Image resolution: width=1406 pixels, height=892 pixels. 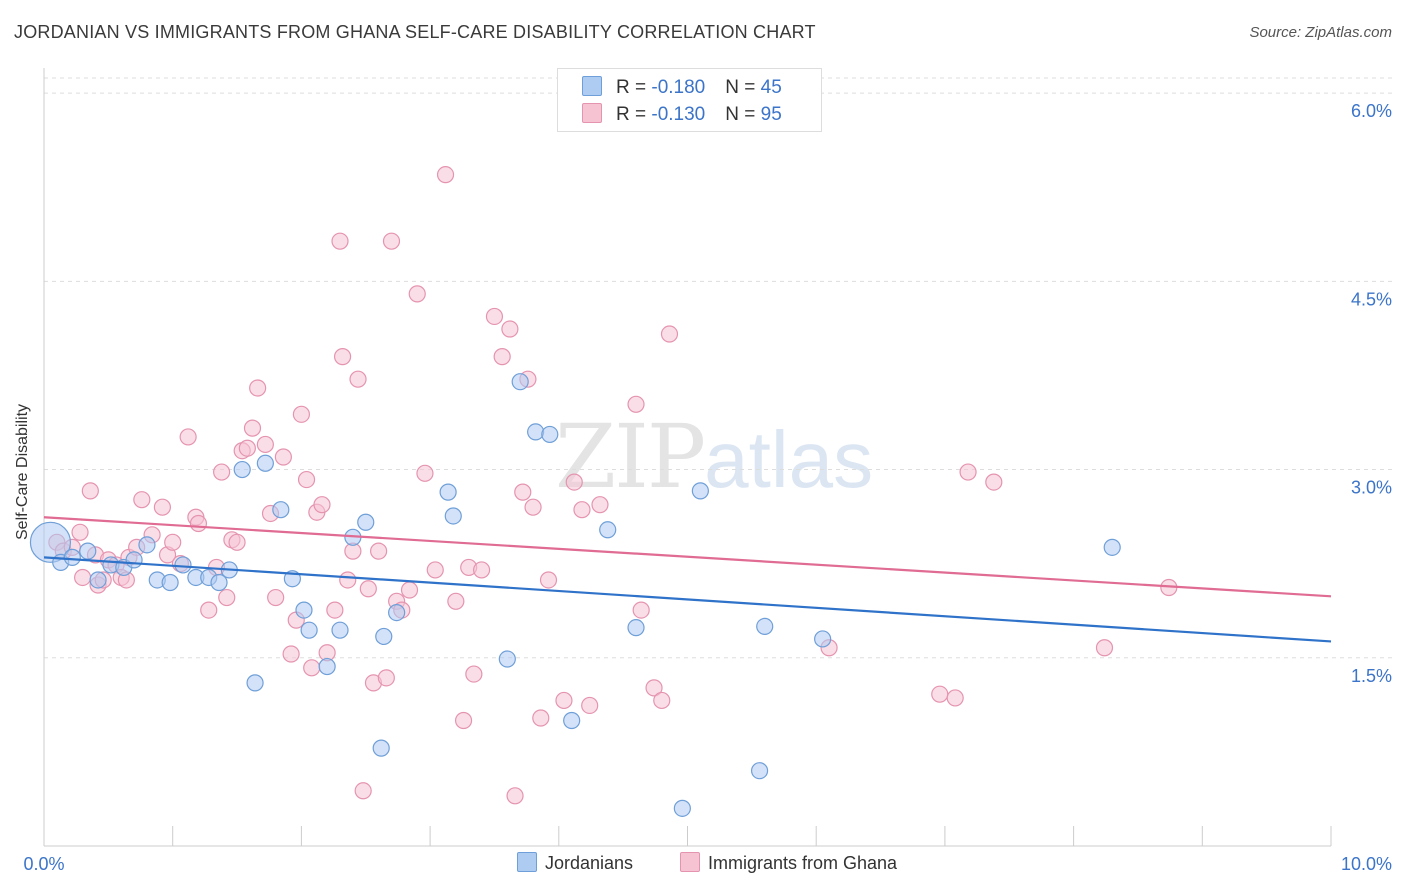 What do you see at coordinates (630, 456) in the screenshot?
I see `watermark-zip: ZIP` at bounding box center [630, 456].